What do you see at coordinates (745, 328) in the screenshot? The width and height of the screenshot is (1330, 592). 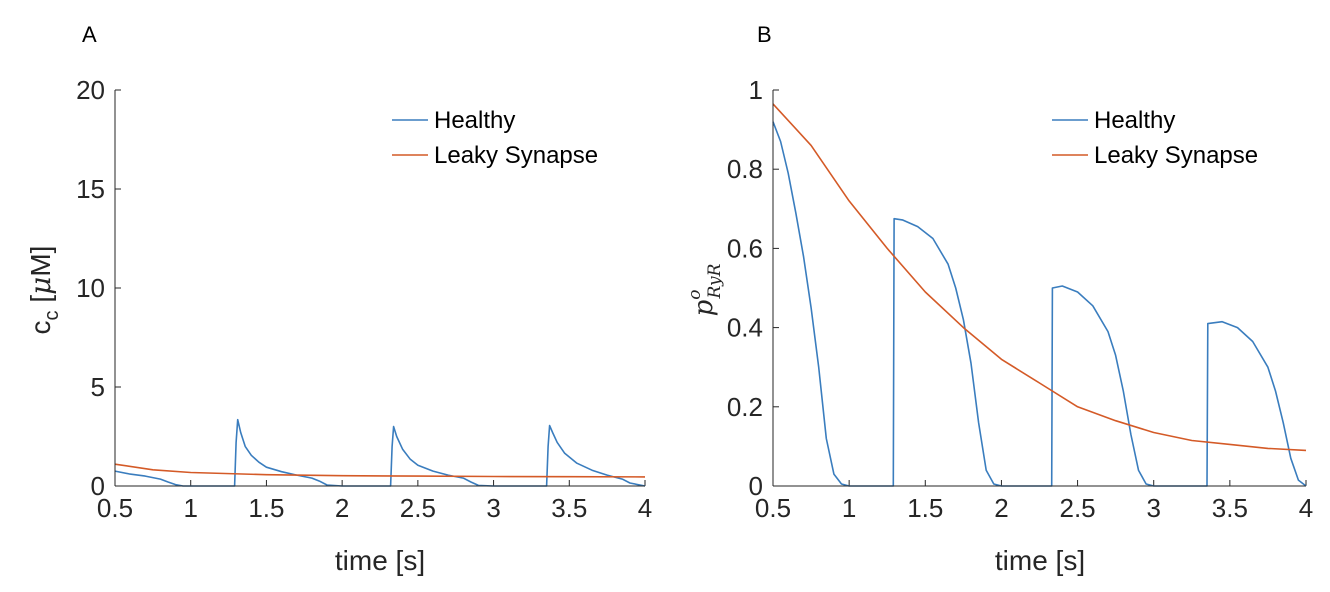 I see `panel-b-y-tick-label: 0.4` at bounding box center [745, 328].